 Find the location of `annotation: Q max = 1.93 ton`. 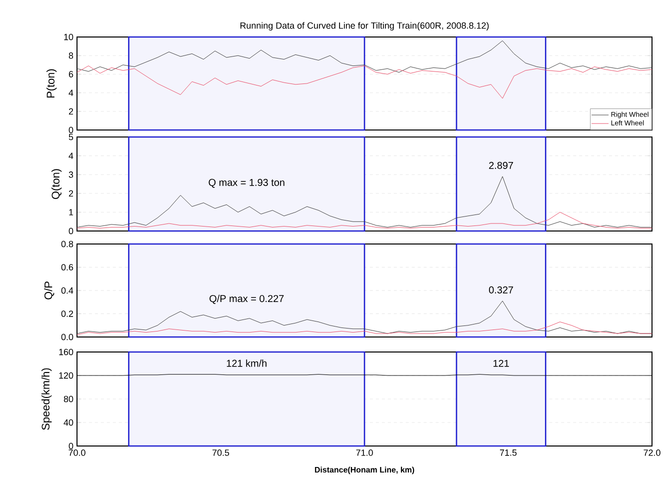

annotation: Q max = 1.93 ton is located at coordinates (246, 183).